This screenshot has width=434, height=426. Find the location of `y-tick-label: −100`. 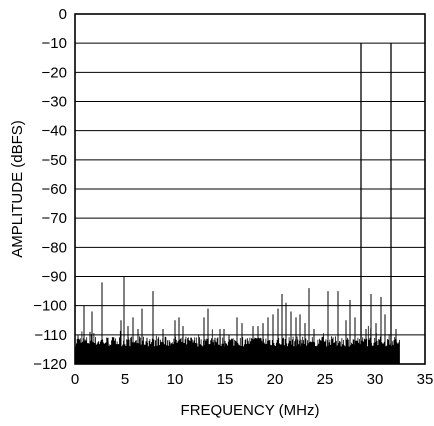

y-tick-label: −100 is located at coordinates (50, 306).